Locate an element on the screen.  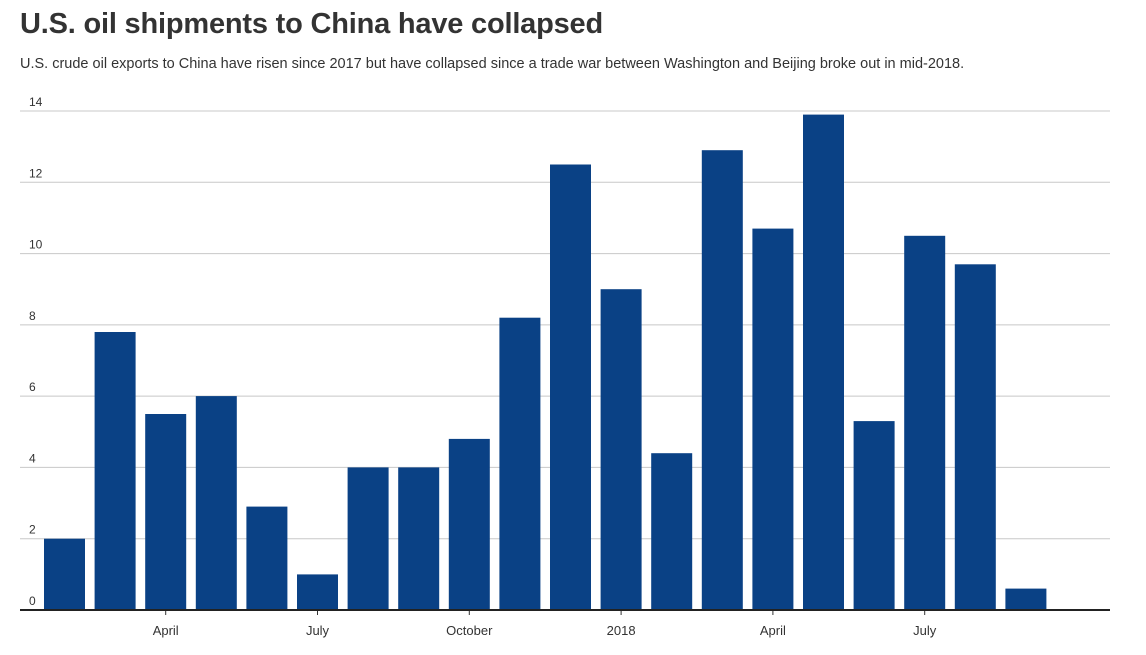
y-tick-label: 6 is located at coordinates (32, 387).